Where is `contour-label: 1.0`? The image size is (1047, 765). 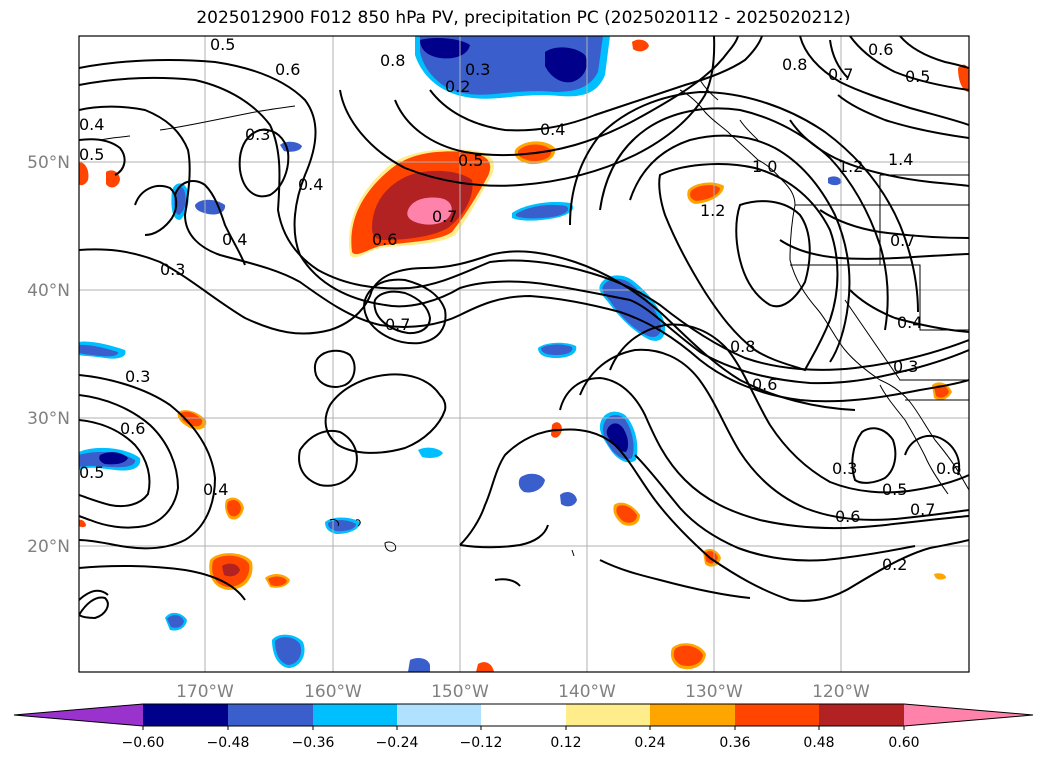 contour-label: 1.0 is located at coordinates (764, 166).